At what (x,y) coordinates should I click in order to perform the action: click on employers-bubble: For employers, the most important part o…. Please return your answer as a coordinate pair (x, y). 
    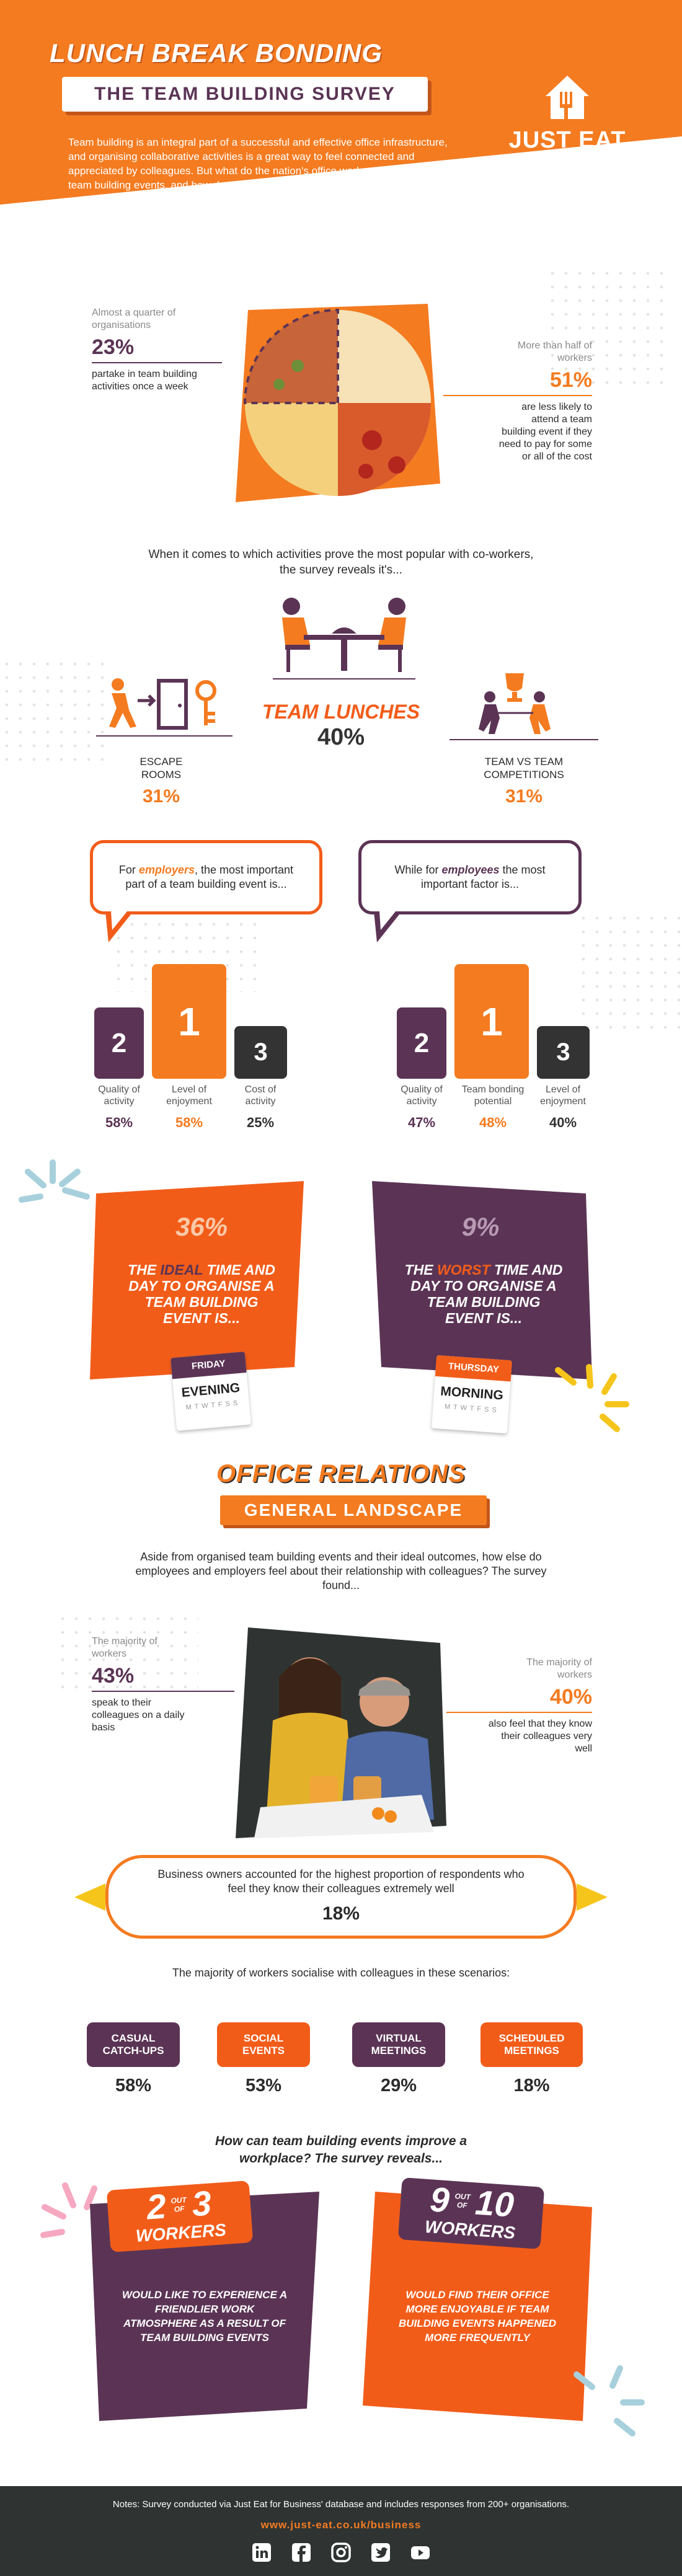
    Looking at the image, I should click on (206, 877).